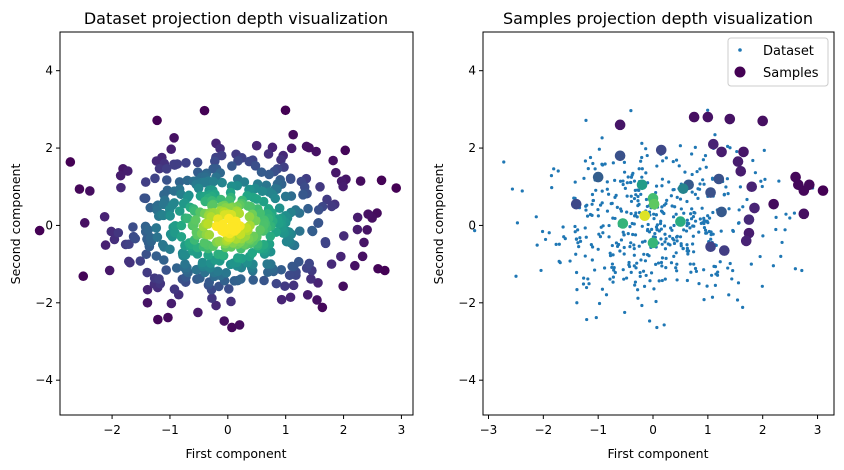 The width and height of the screenshot is (844, 470). I want to click on left-y-ticks: −4 −2 0 2 4, so click(47, 225).